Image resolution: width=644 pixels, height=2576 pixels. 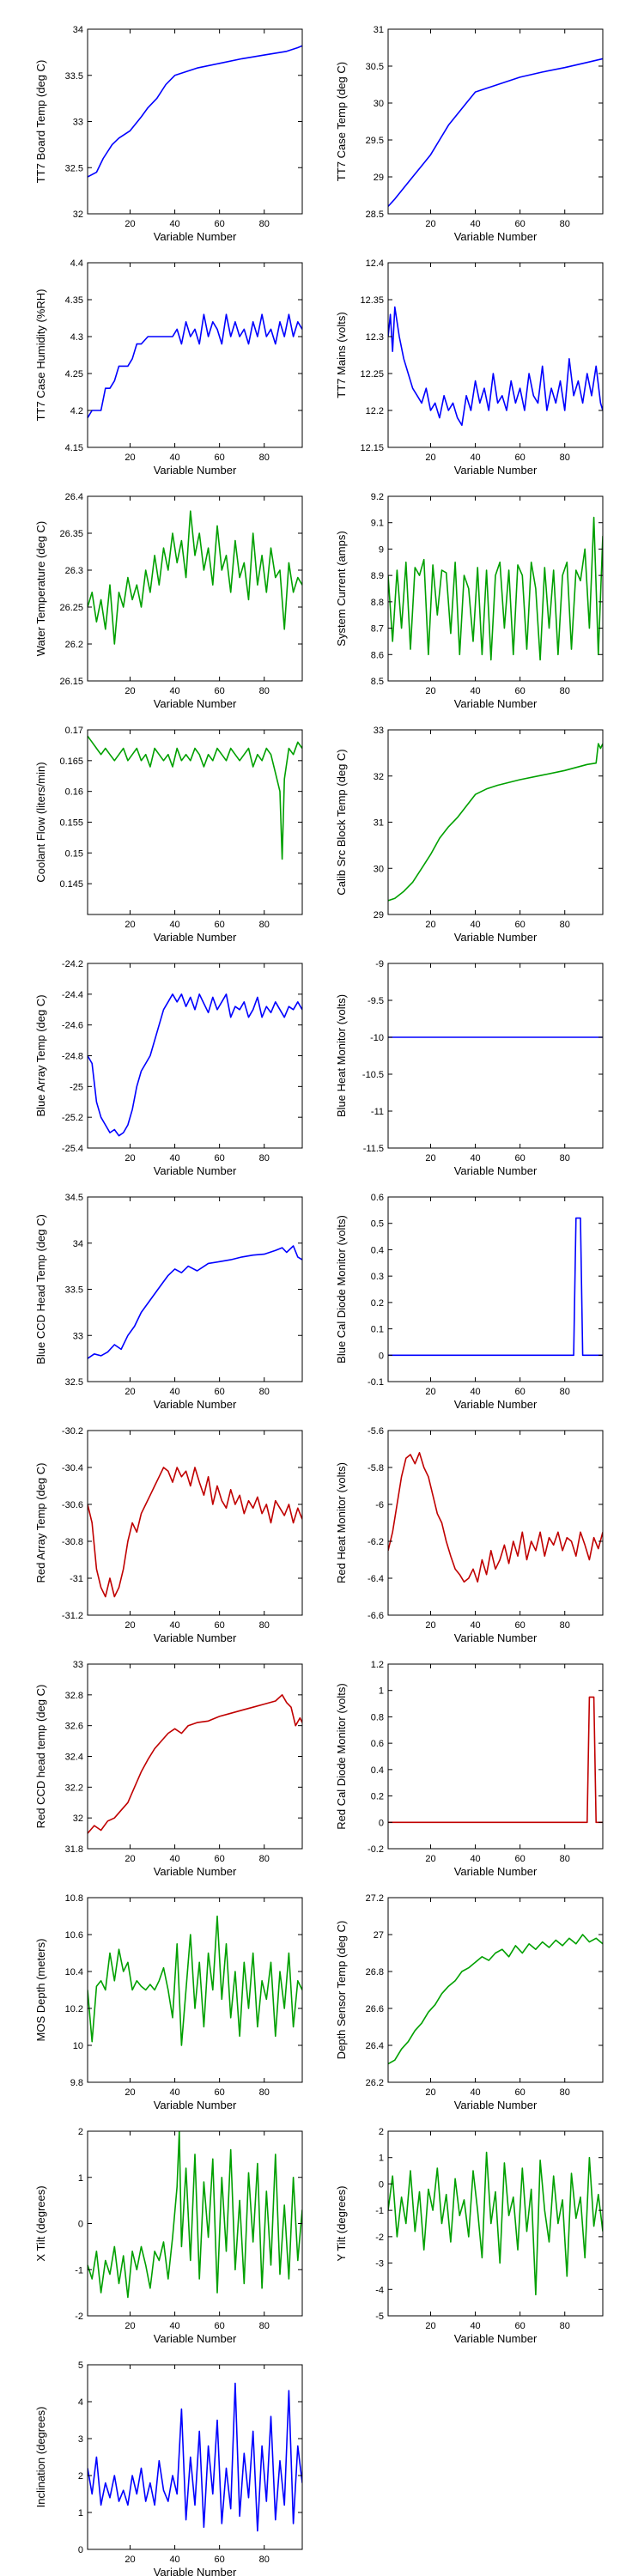 I want to click on y-tick-label: 1.2, so click(x=377, y=1665).